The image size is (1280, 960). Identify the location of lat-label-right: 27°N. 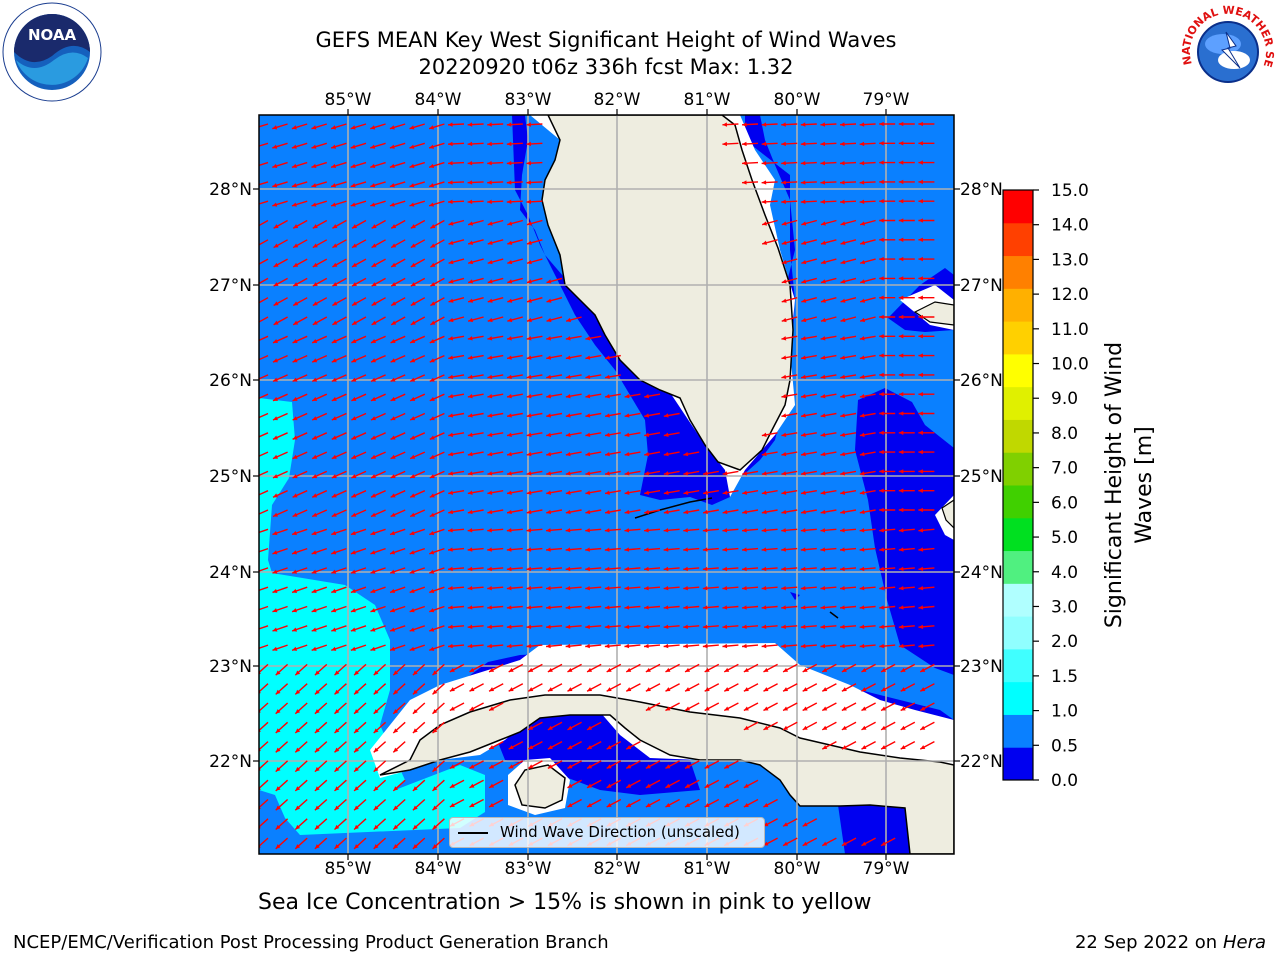
(981, 286).